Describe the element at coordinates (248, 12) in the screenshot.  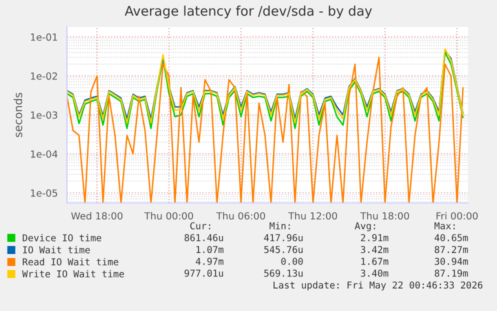
I see `chart-title: Average latency for /dev/sda - by day` at that location.